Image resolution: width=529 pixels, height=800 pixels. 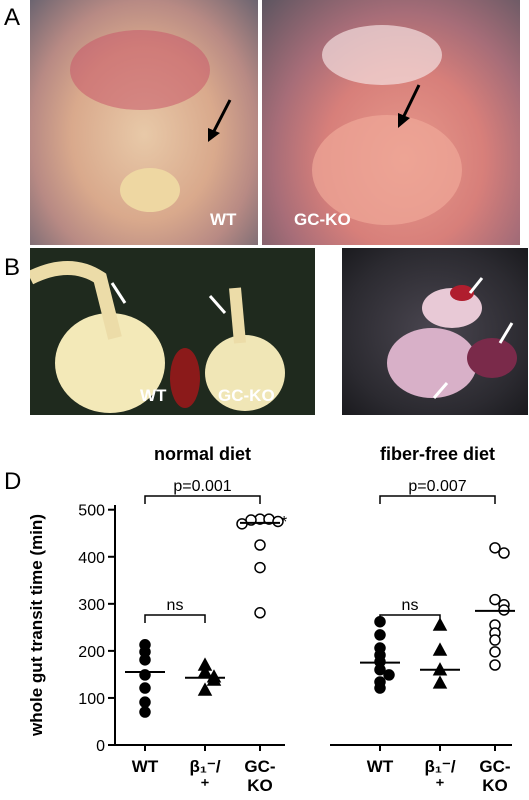 I want to click on photo: WT, so click(x=144, y=122).